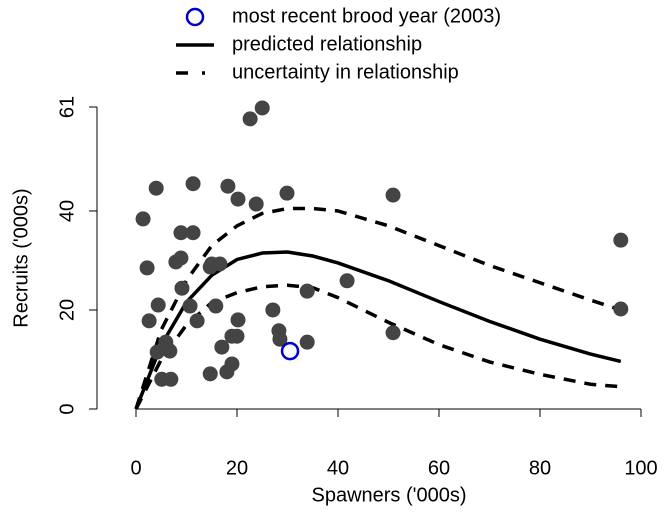 The height and width of the screenshot is (515, 665). Describe the element at coordinates (345, 72) in the screenshot. I see `legend-label: uncertainty in relationship` at that location.